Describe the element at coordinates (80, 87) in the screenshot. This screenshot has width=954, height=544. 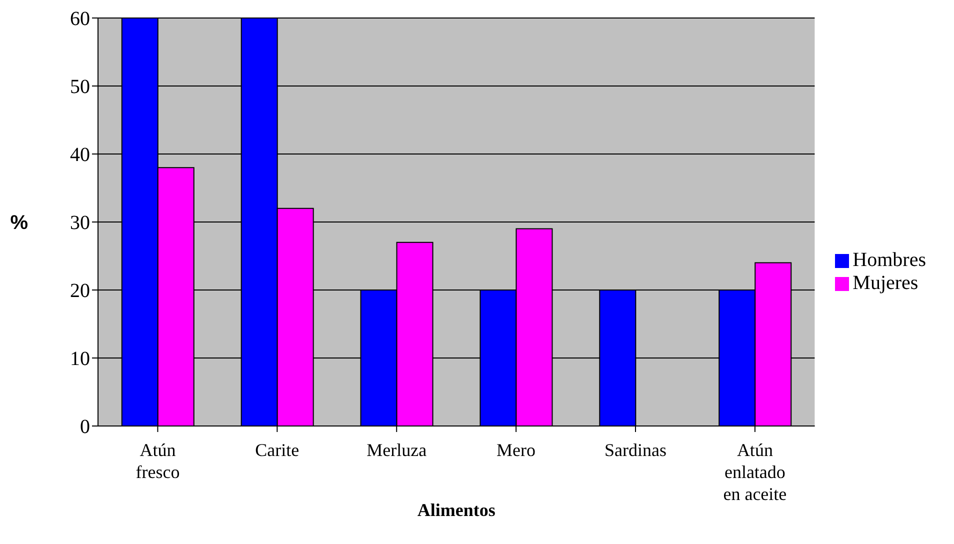
I see `y-tick-label: 50` at that location.